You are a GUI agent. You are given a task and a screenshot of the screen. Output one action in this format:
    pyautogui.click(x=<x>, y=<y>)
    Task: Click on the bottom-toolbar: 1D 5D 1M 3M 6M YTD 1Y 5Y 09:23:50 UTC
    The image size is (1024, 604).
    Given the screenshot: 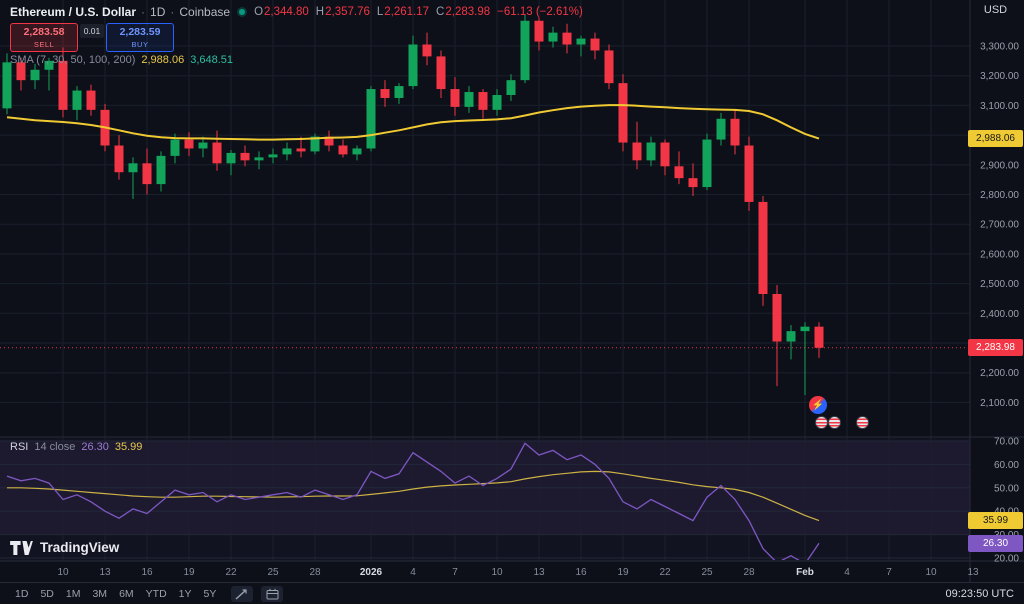 What is the action you would take?
    pyautogui.click(x=512, y=593)
    